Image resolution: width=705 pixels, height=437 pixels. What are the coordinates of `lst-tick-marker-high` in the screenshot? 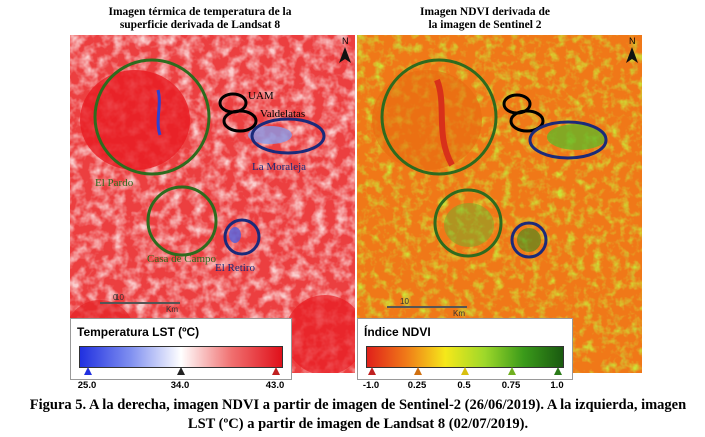 It's located at (276, 371).